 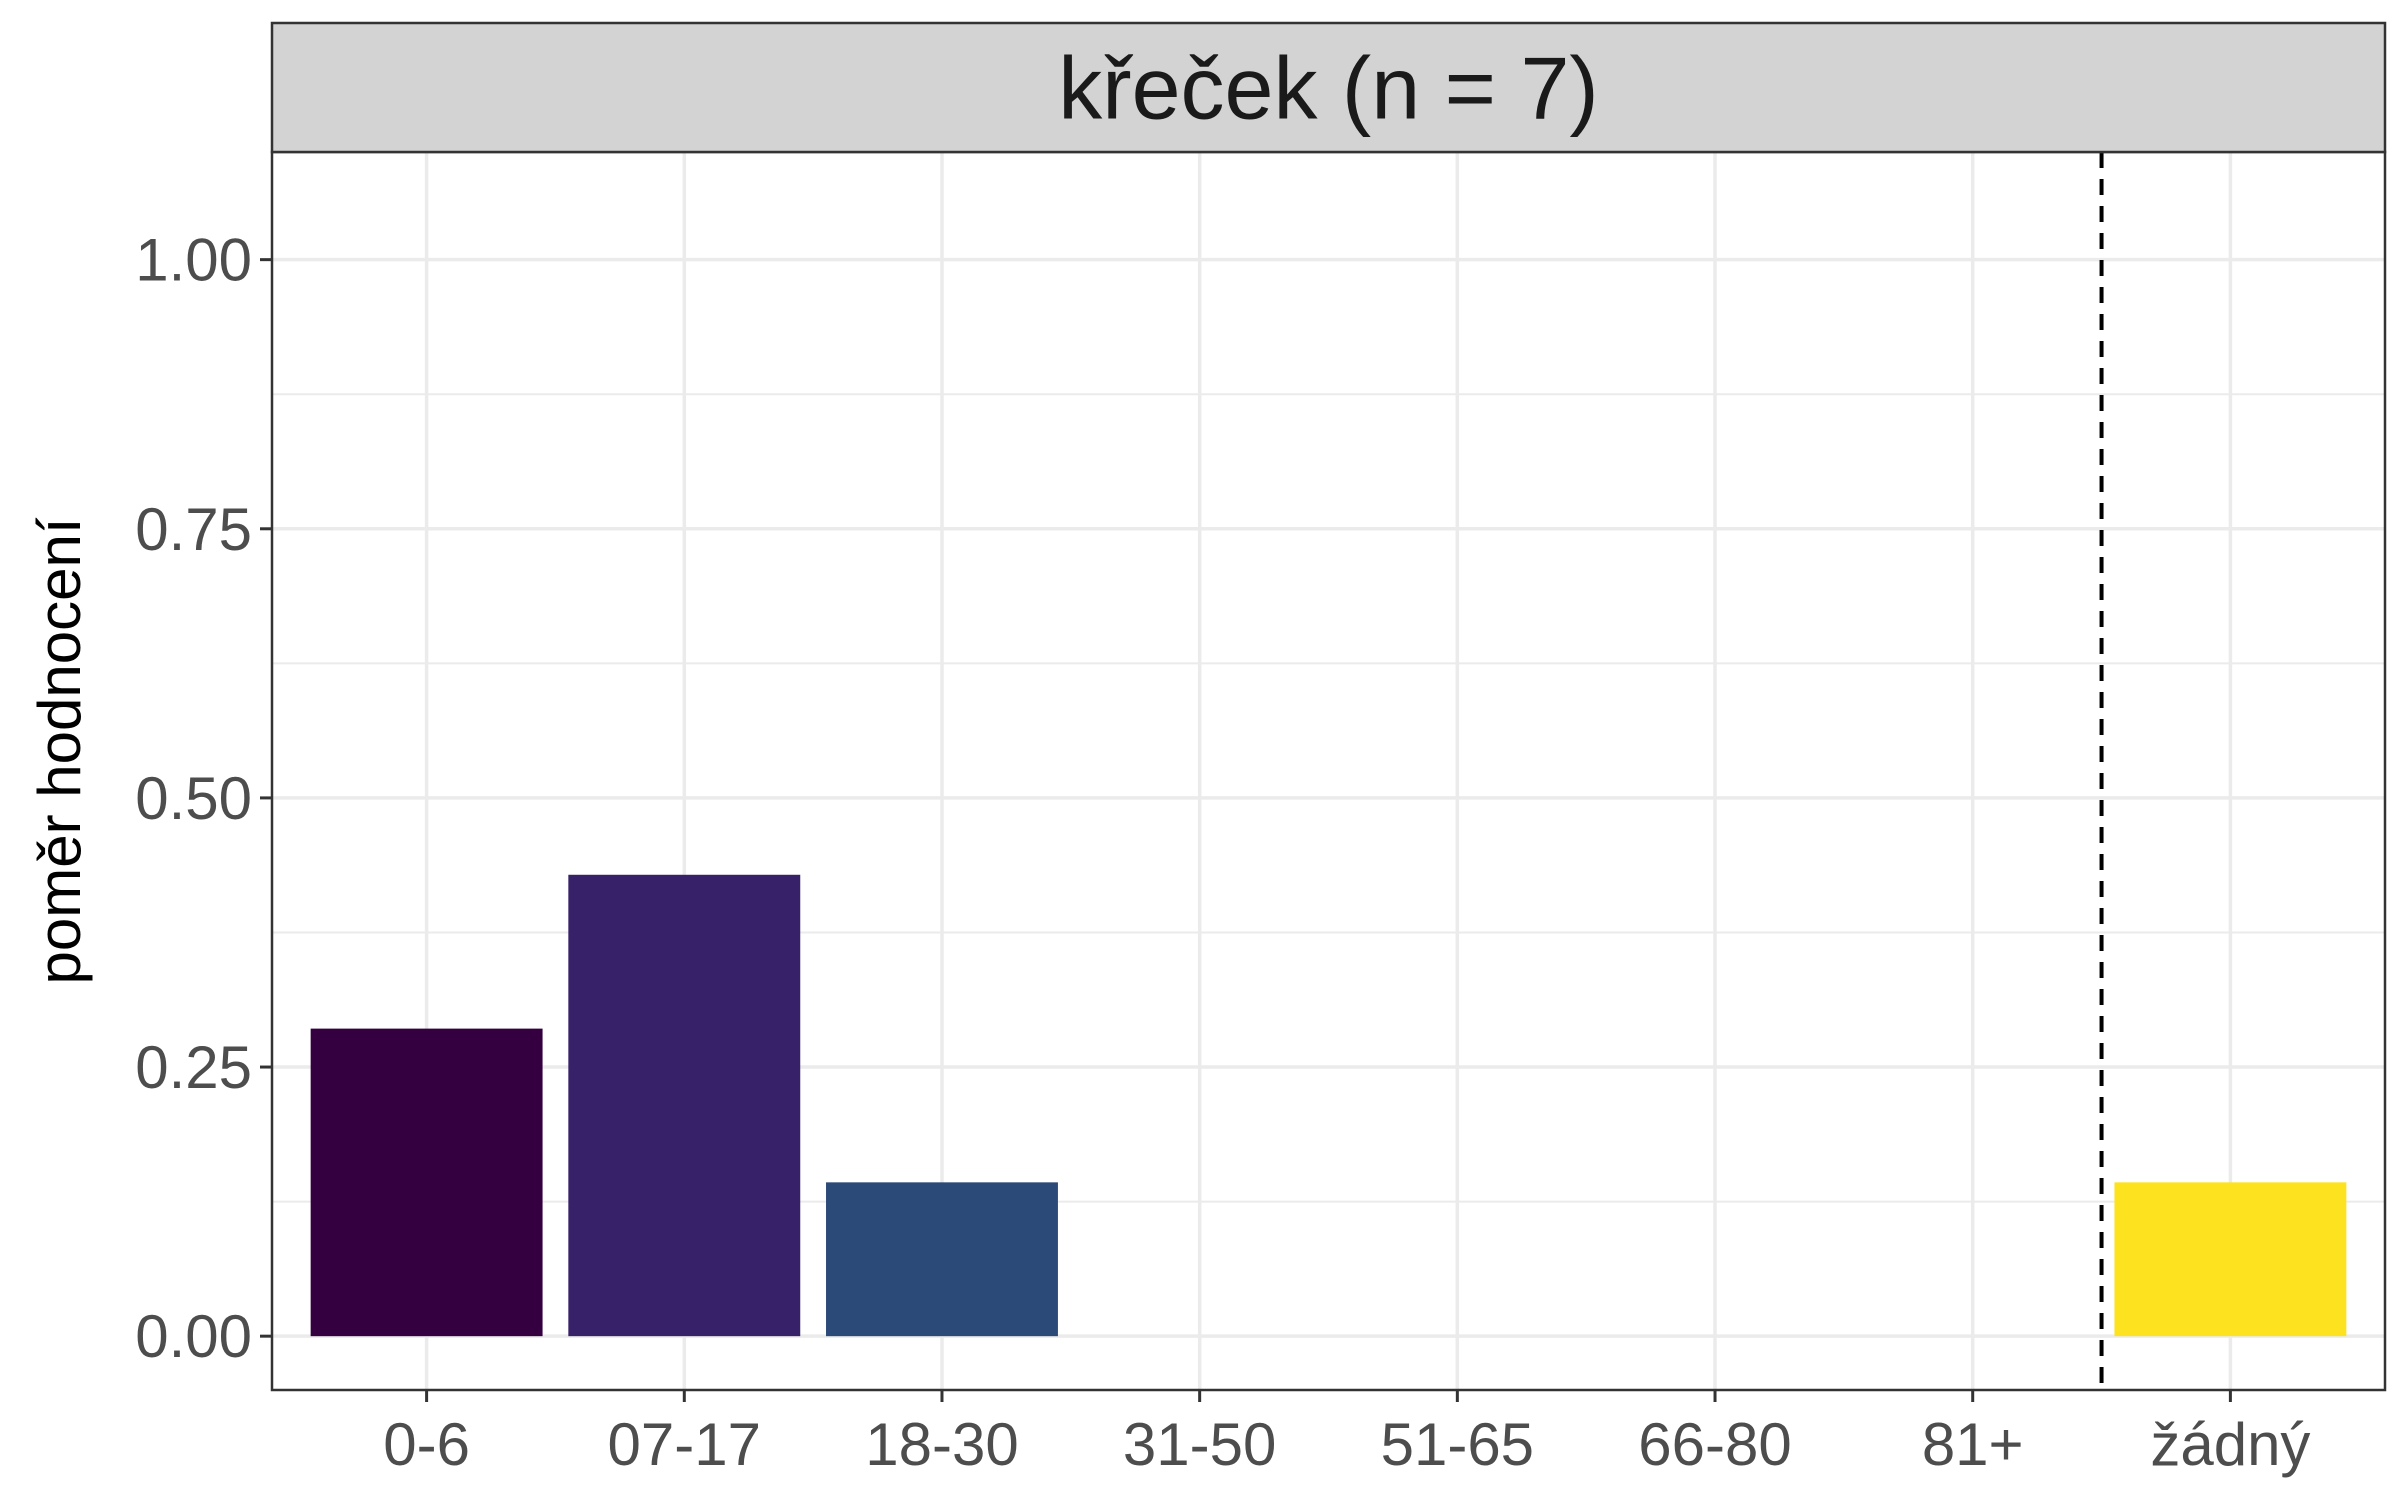 I want to click on x-tick-label: 18-30, so click(x=941, y=1444).